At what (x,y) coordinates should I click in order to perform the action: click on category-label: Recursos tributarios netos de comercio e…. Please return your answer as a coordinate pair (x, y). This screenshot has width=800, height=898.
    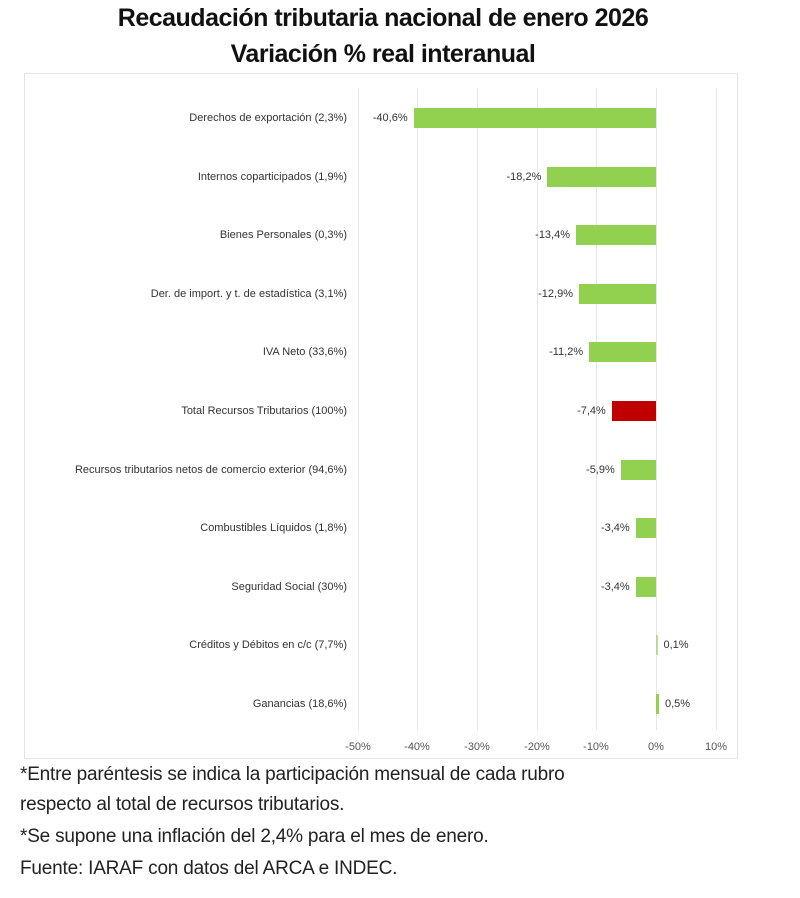
    Looking at the image, I should click on (210, 469).